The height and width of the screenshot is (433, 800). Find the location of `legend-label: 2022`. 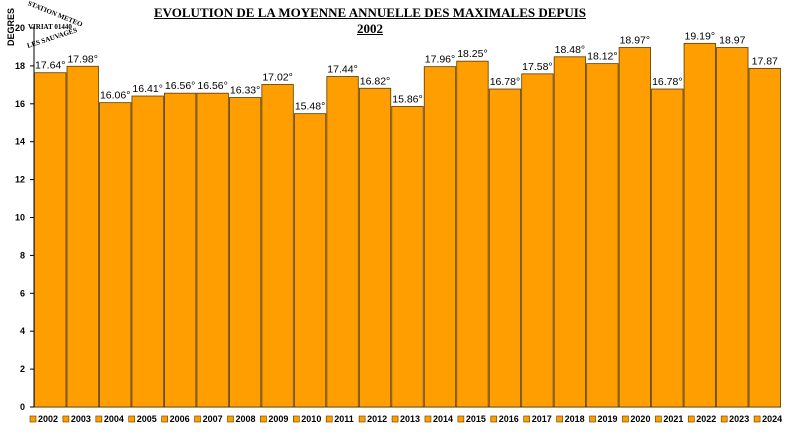

legend-label: 2022 is located at coordinates (706, 419).